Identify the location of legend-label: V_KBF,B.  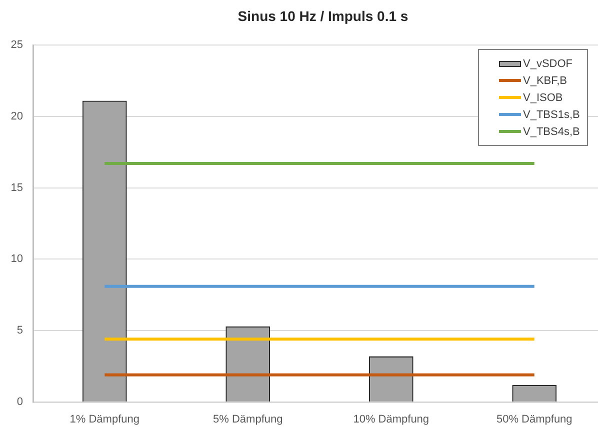
(545, 80).